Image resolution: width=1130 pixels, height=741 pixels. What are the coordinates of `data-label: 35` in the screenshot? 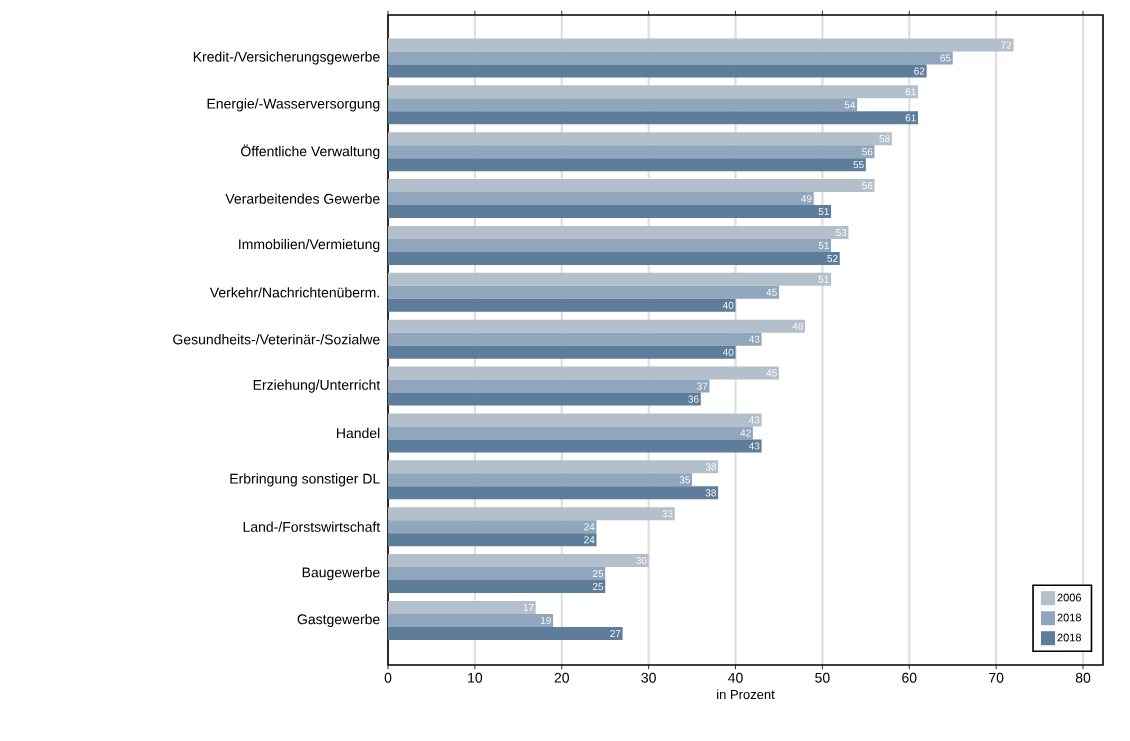 It's located at (684, 480).